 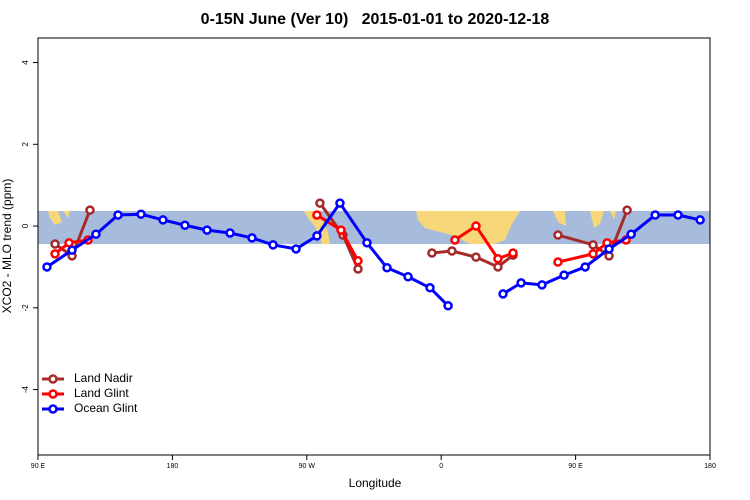 What do you see at coordinates (441, 466) in the screenshot?
I see `x-tick-label: 0` at bounding box center [441, 466].